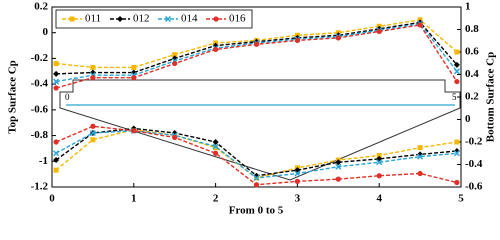 The image size is (500, 240). I want to click on x-tick-label: 0, so click(52, 199).